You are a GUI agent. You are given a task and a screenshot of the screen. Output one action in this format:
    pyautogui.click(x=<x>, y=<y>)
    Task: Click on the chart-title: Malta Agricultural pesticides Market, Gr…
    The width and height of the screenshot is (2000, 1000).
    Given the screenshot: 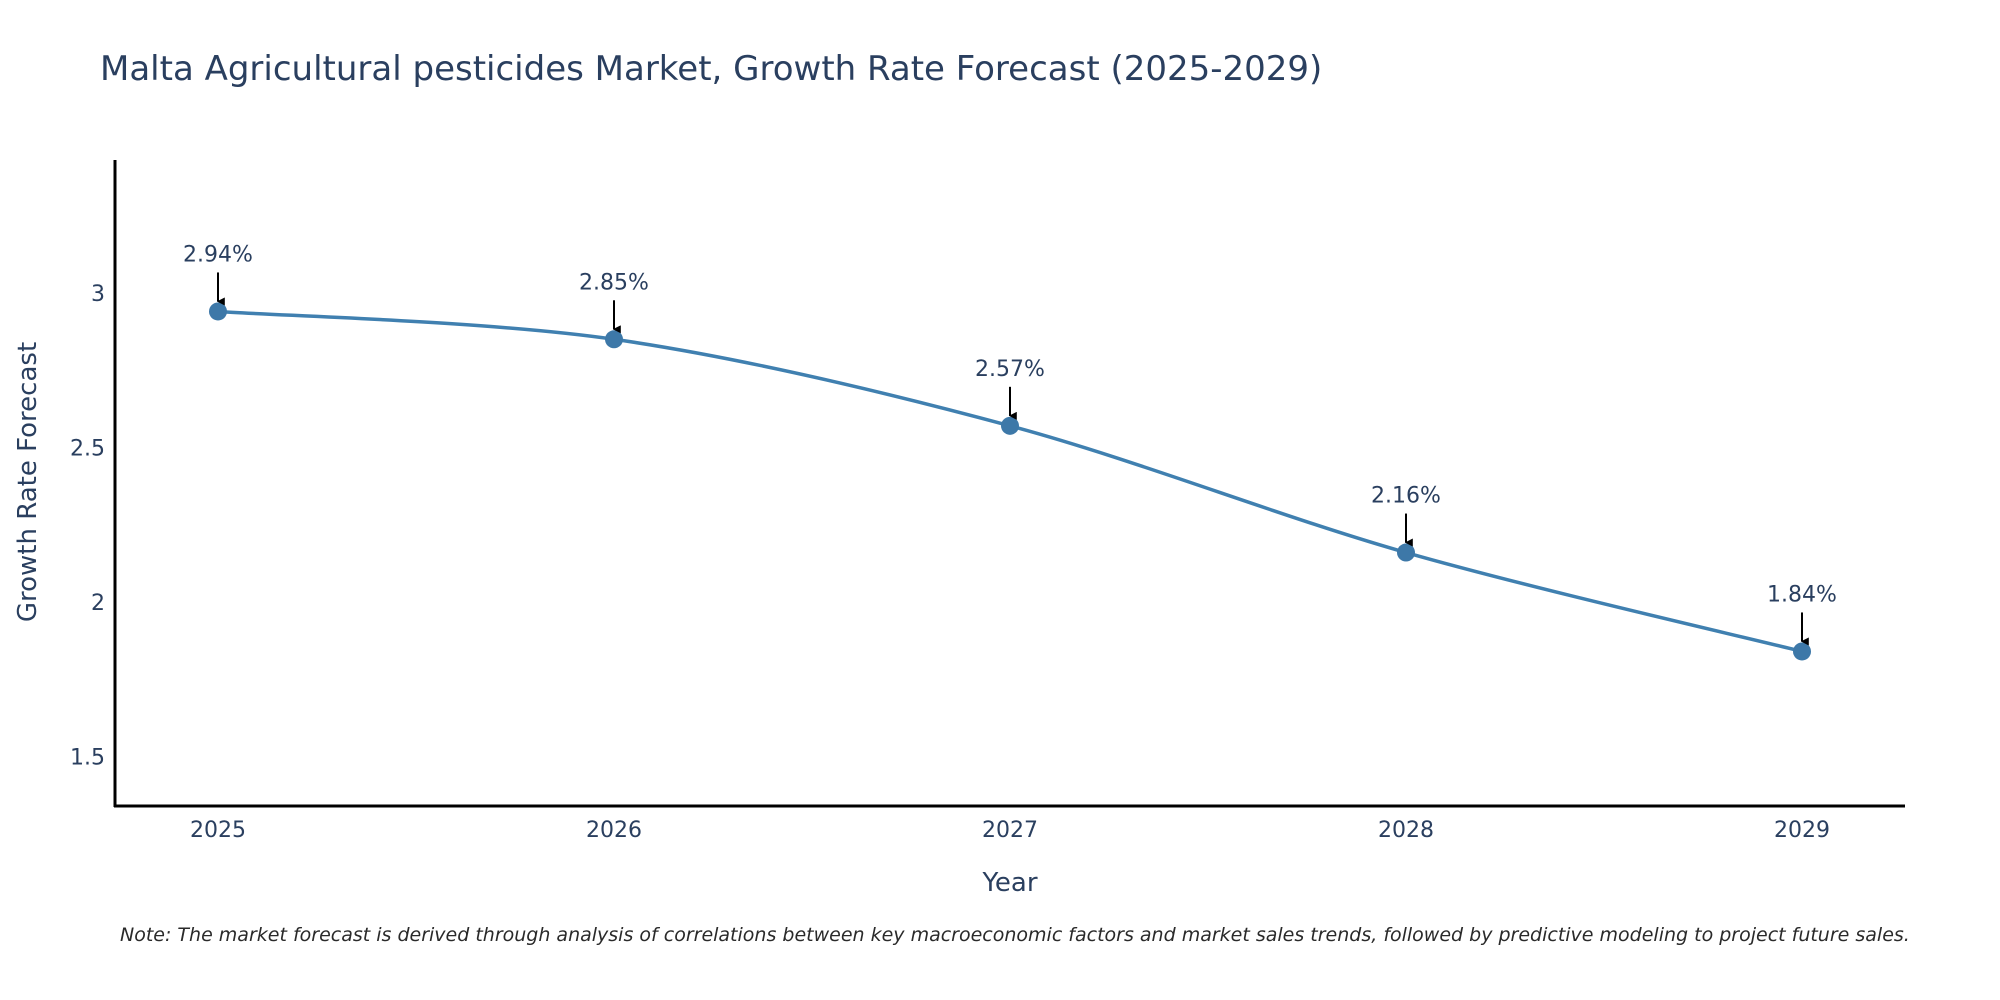 What is the action you would take?
    pyautogui.click(x=711, y=69)
    